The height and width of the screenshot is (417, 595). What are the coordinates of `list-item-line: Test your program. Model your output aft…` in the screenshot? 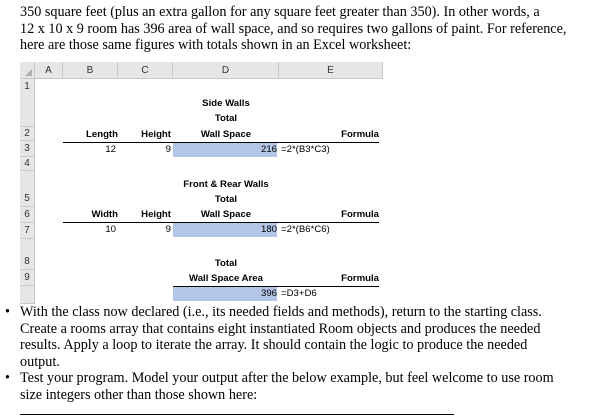 It's located at (287, 378).